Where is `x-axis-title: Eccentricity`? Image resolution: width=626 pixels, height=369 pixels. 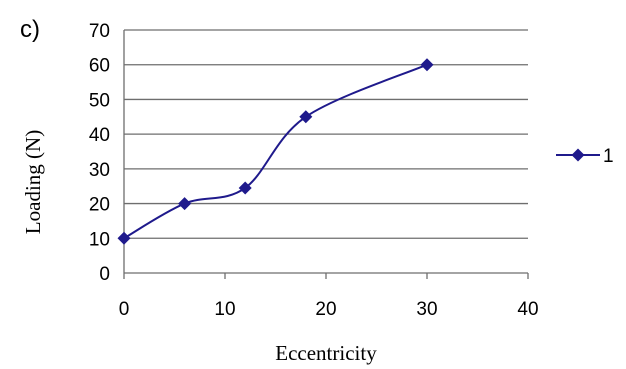 x-axis-title: Eccentricity is located at coordinates (326, 353).